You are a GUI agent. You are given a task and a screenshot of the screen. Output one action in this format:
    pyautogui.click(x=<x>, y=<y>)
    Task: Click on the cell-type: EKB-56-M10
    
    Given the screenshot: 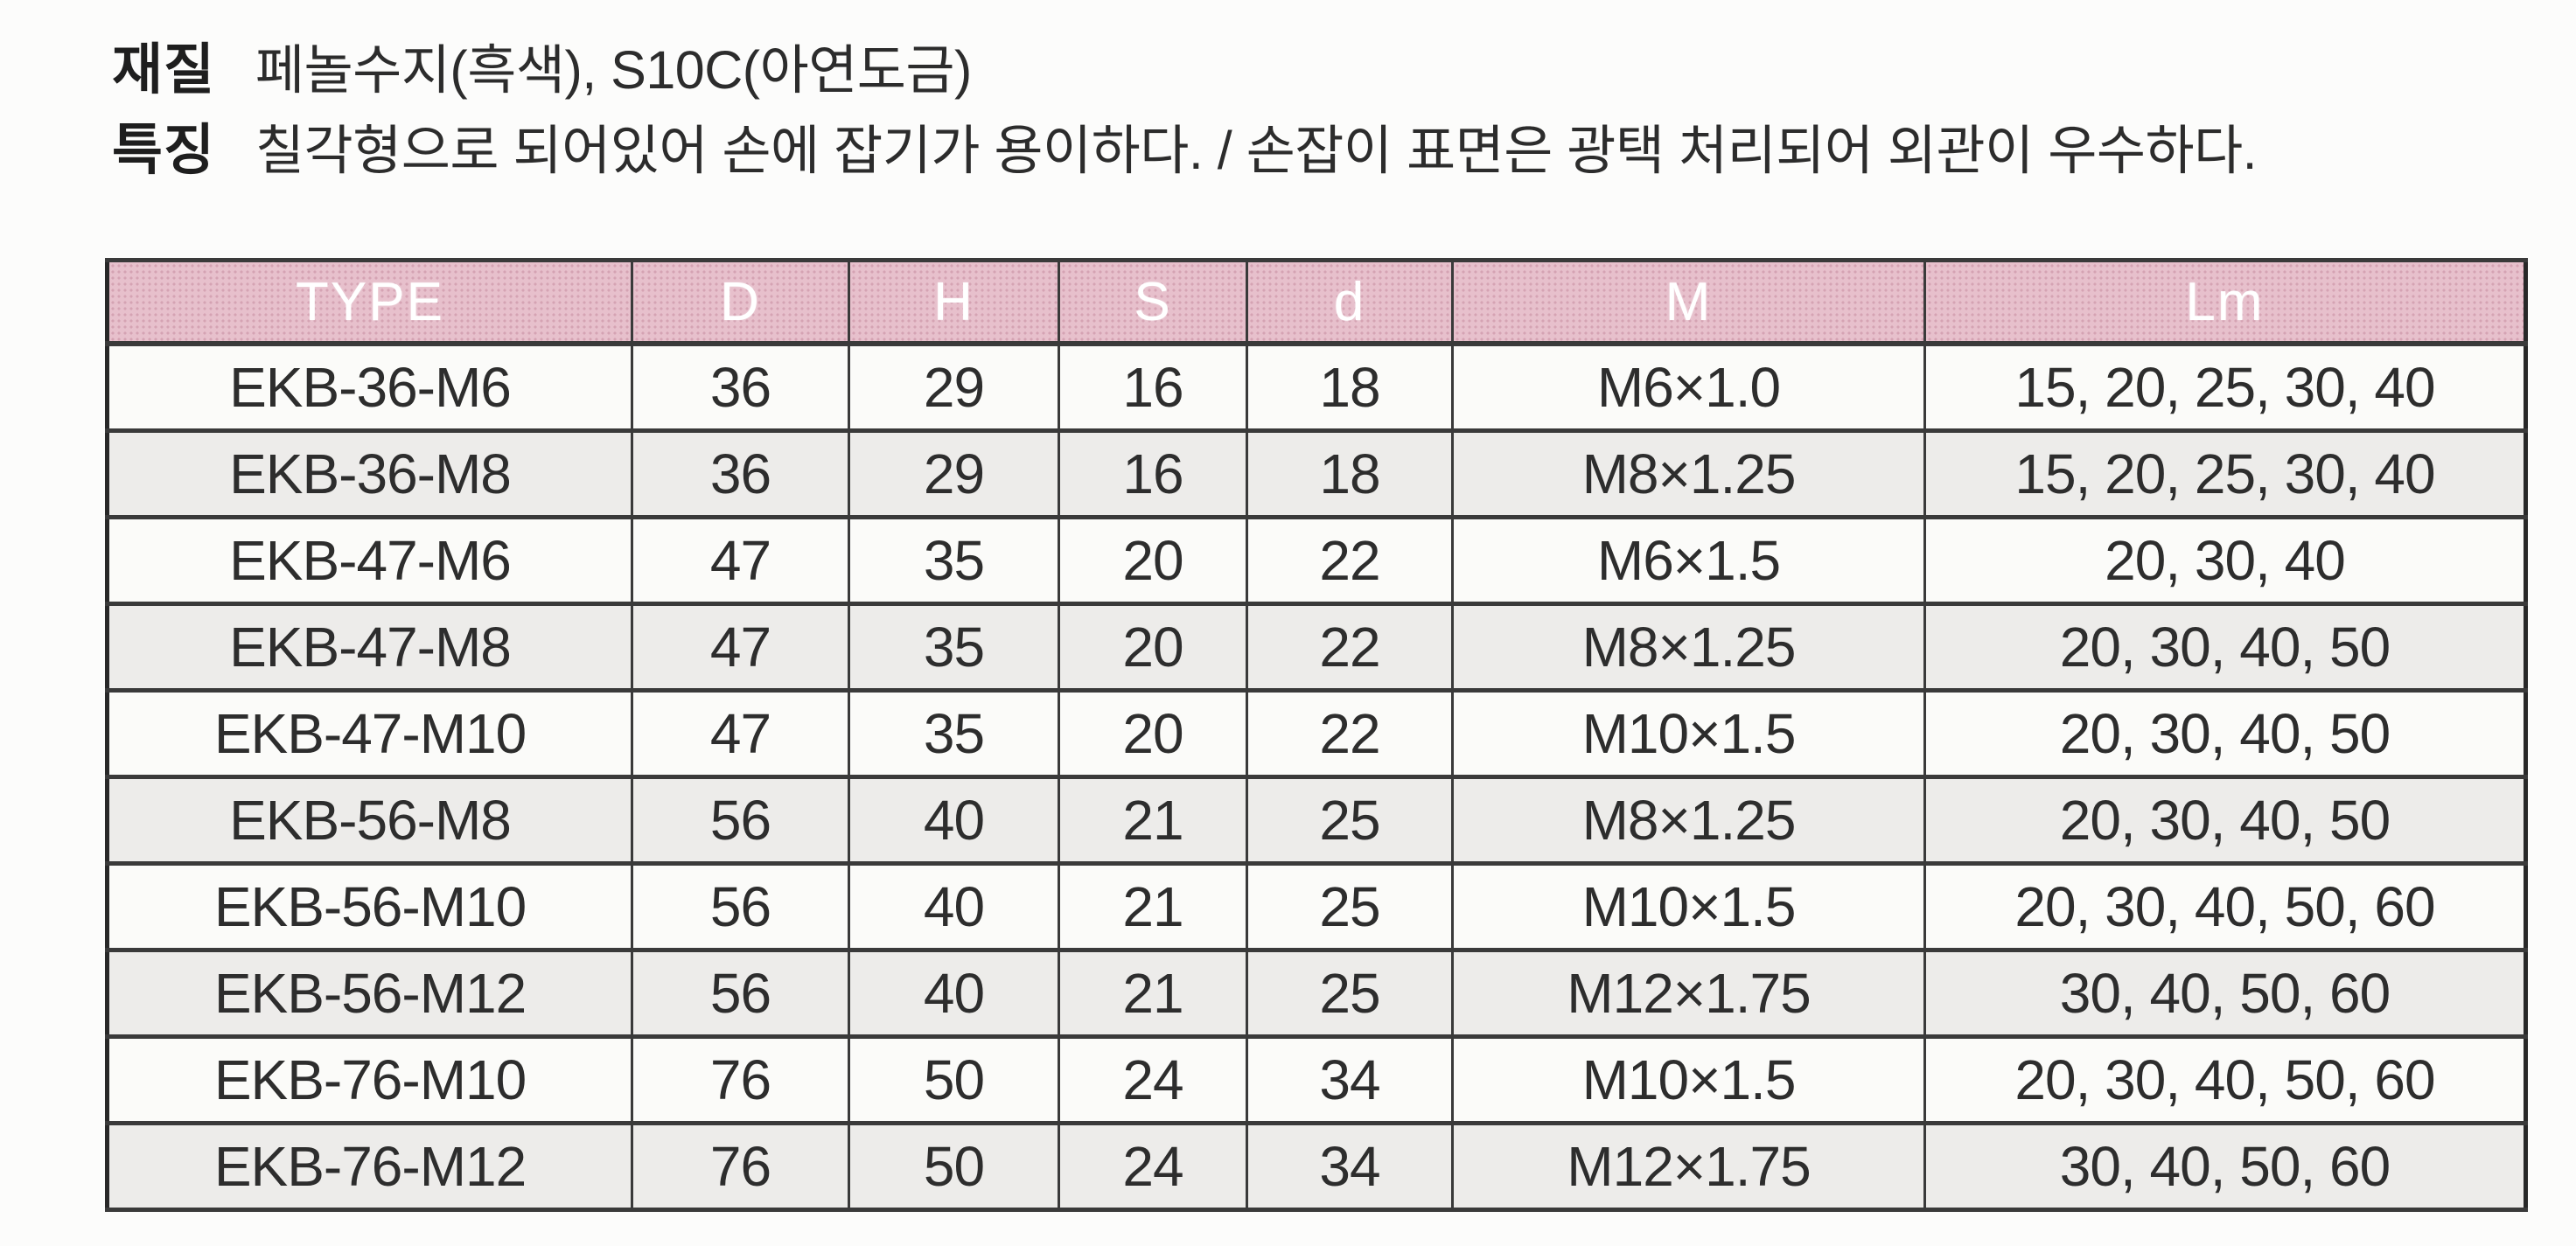 What is the action you would take?
    pyautogui.click(x=369, y=906)
    